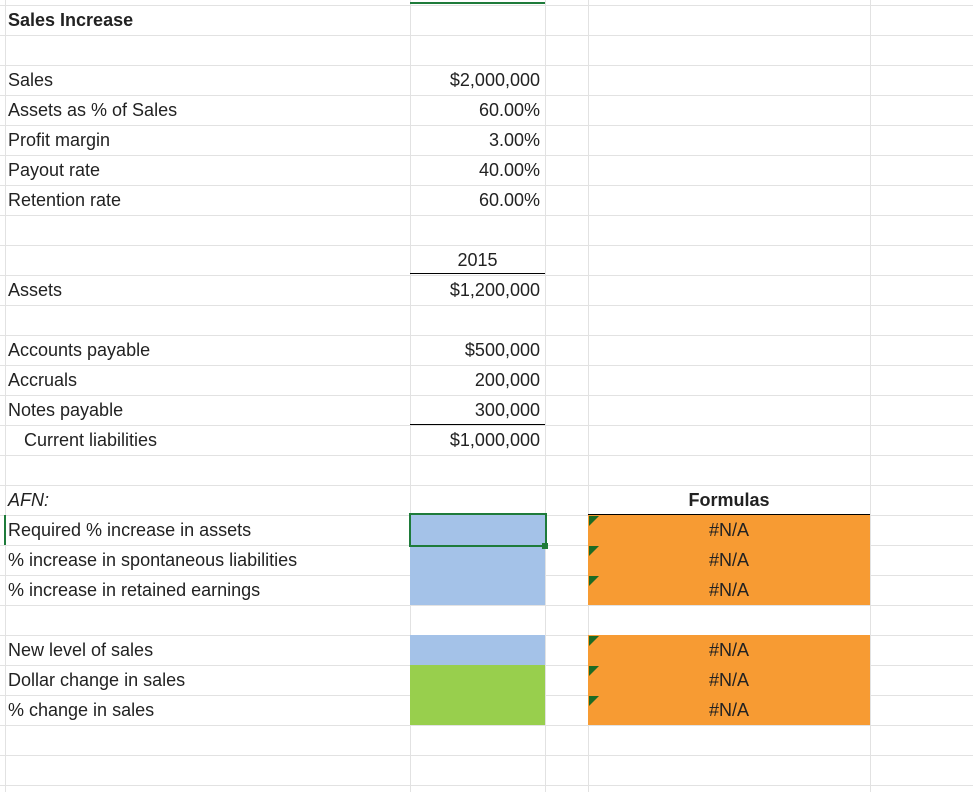 This screenshot has height=792, width=973. What do you see at coordinates (729, 500) in the screenshot?
I see `column-heading: Formulas` at bounding box center [729, 500].